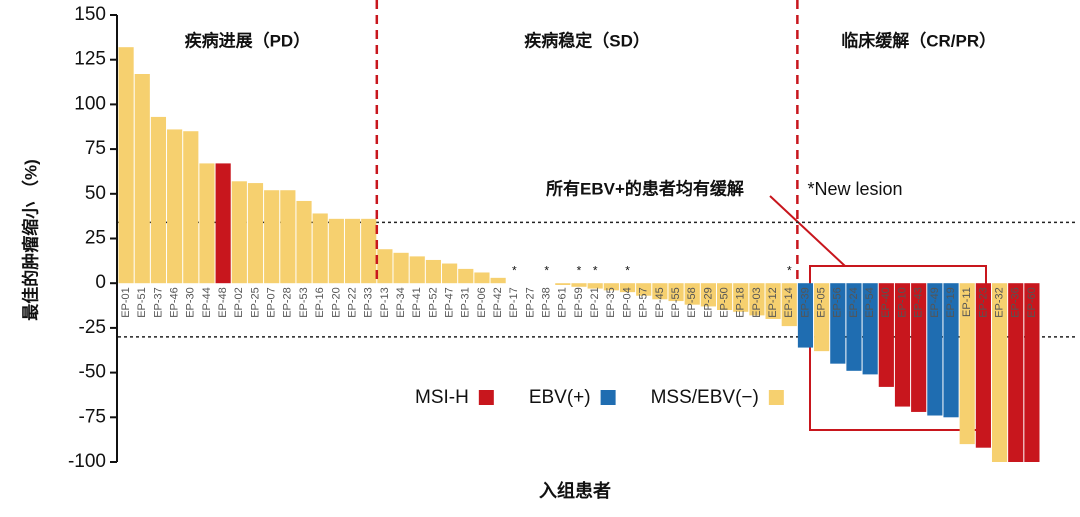  I want to click on bar-label: EP-02, so click(239, 302).